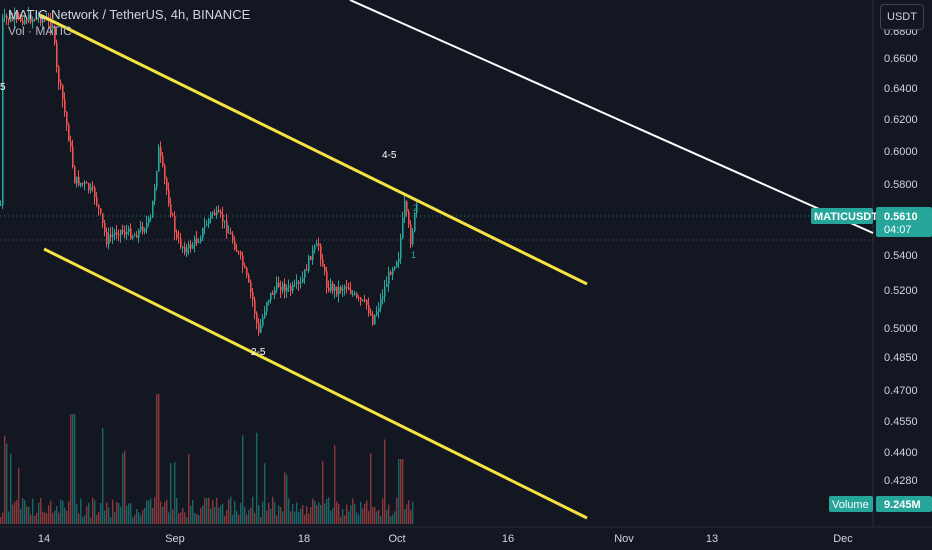 This screenshot has height=550, width=932. Describe the element at coordinates (712, 539) in the screenshot. I see `time-tick-label: 13` at that location.